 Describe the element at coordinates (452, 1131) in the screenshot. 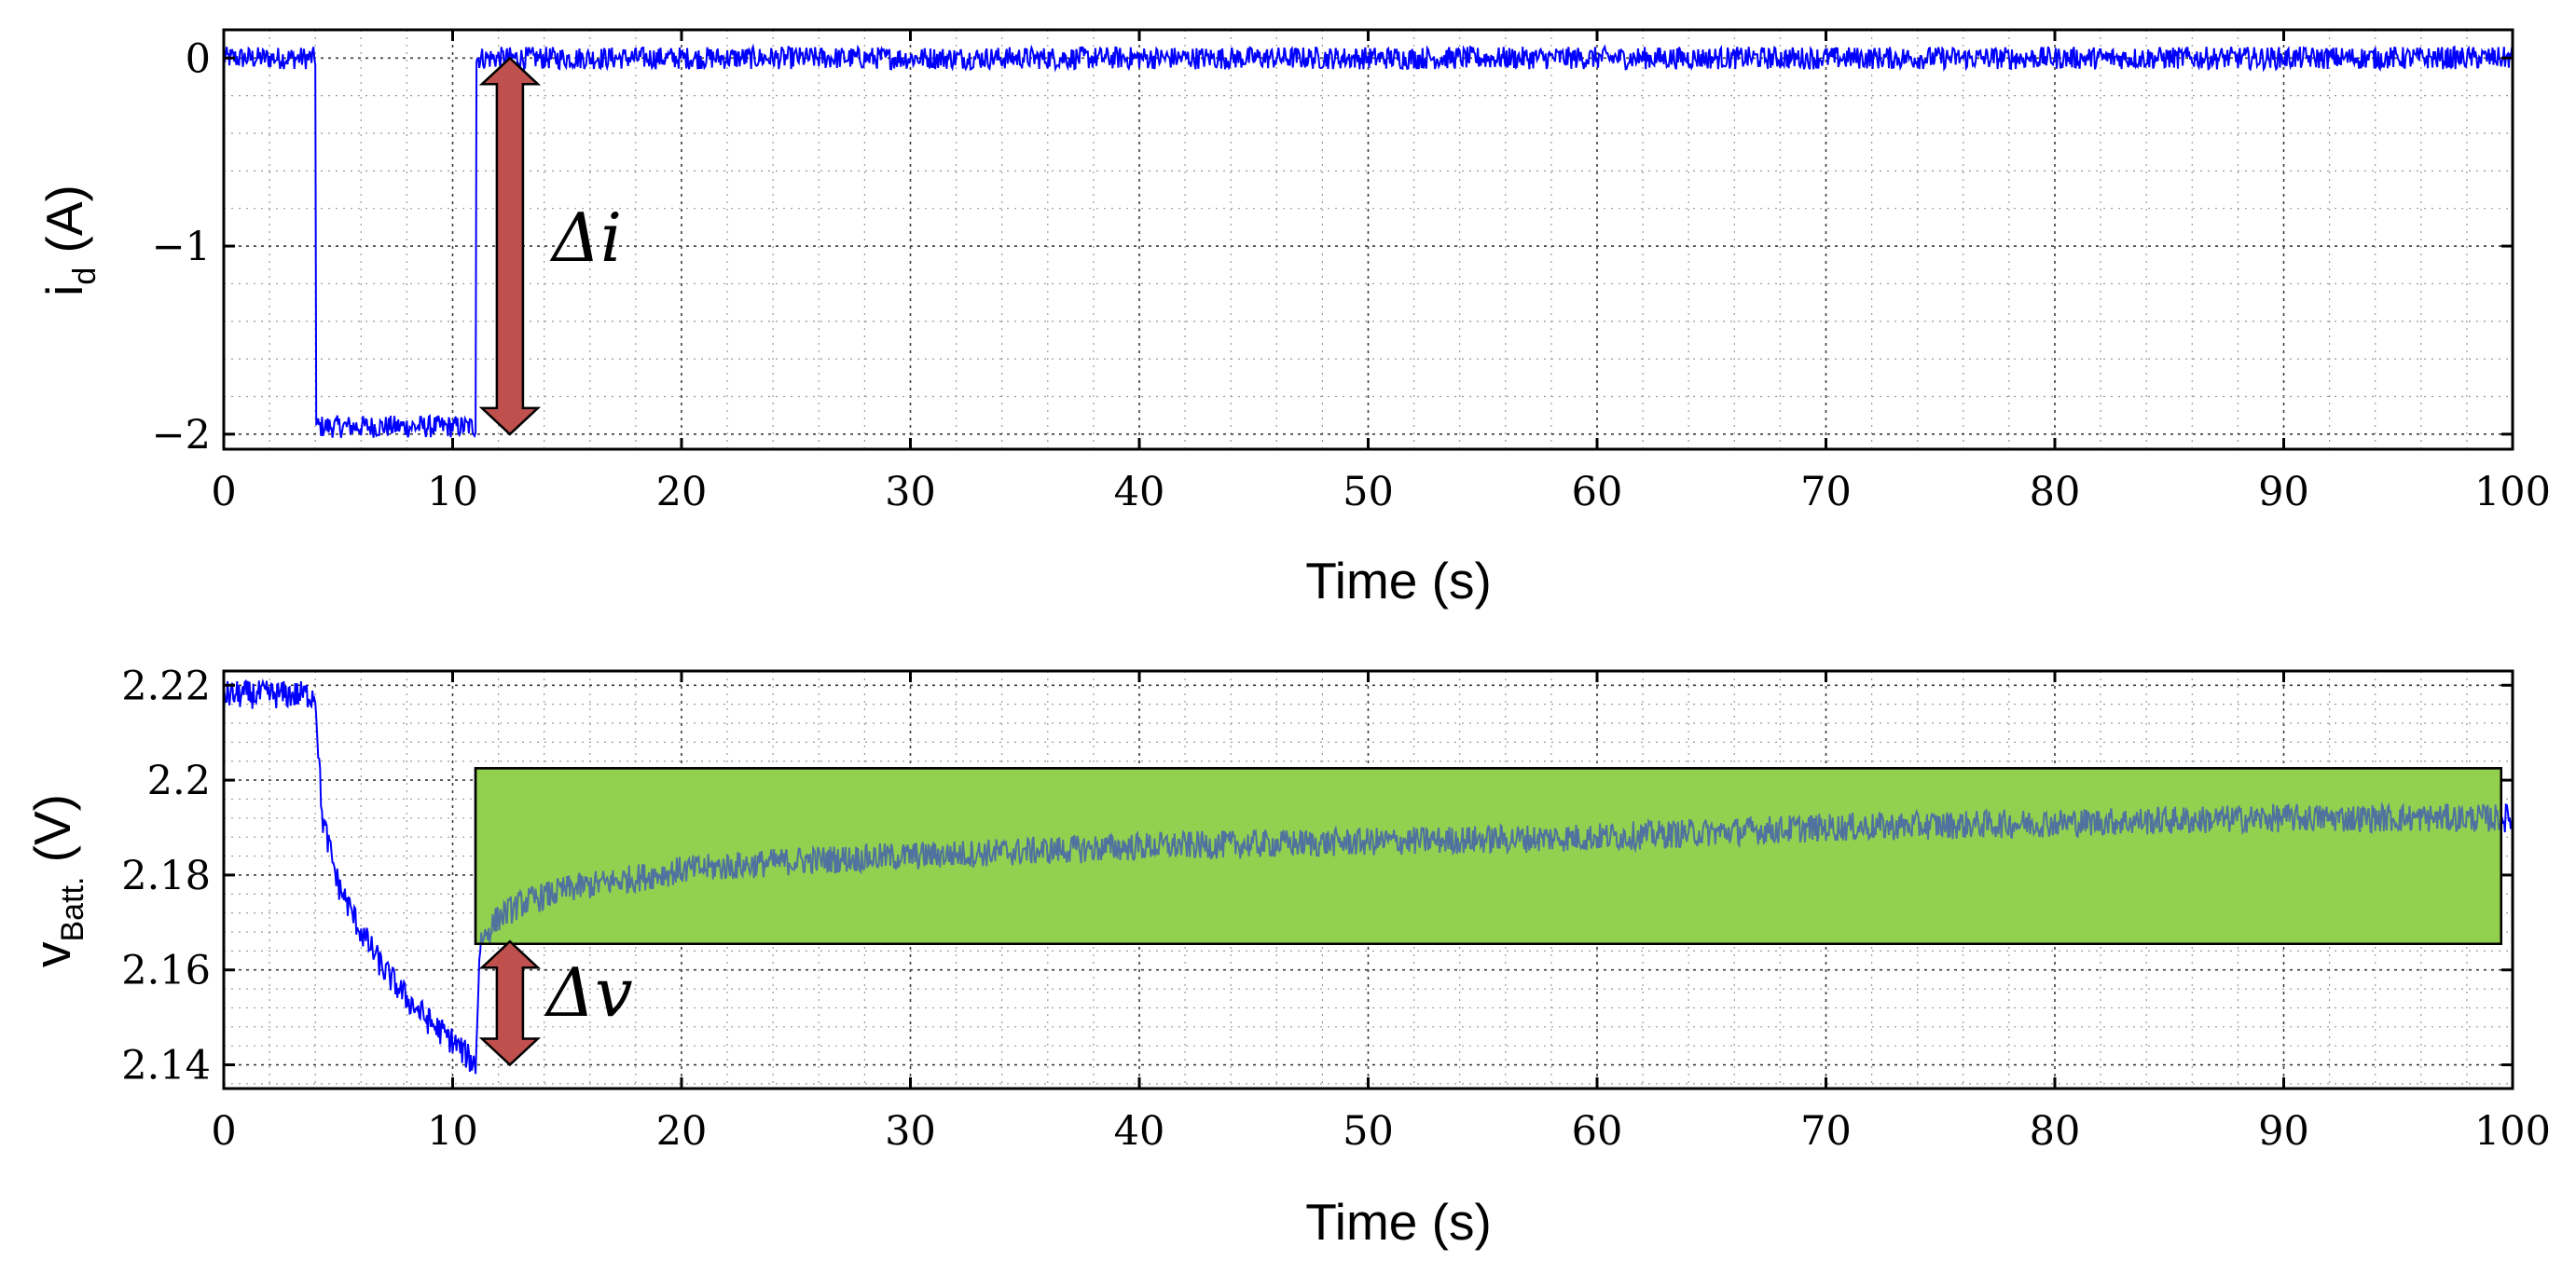

I see `voltage-x-tick-label: 10` at that location.